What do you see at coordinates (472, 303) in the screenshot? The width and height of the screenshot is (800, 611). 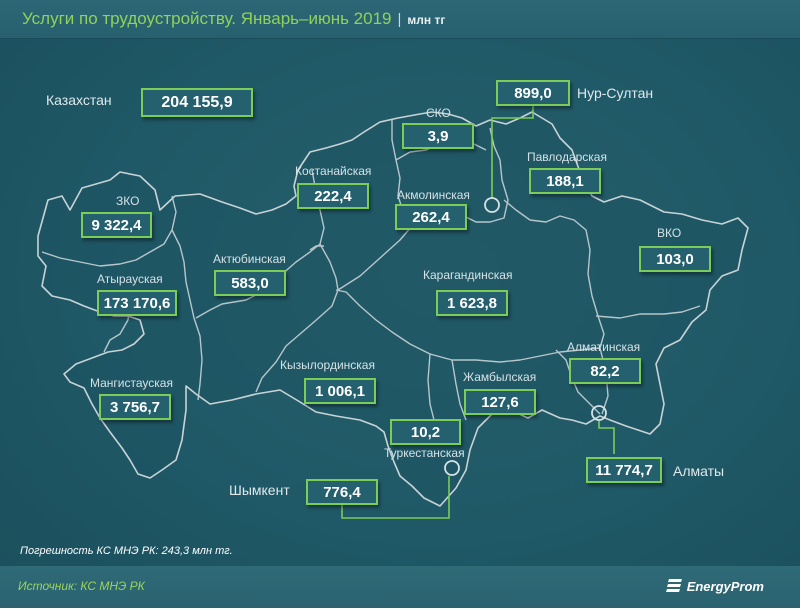 I see `region-value-karaganda: 1 623,8` at bounding box center [472, 303].